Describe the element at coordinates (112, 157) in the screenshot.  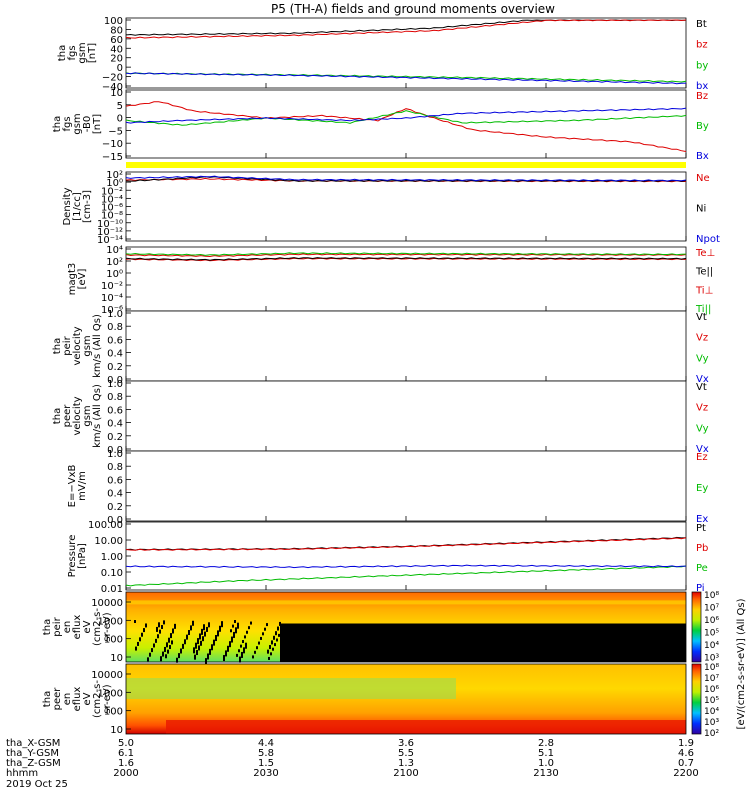
I see `y-tick-label: −15` at that location.